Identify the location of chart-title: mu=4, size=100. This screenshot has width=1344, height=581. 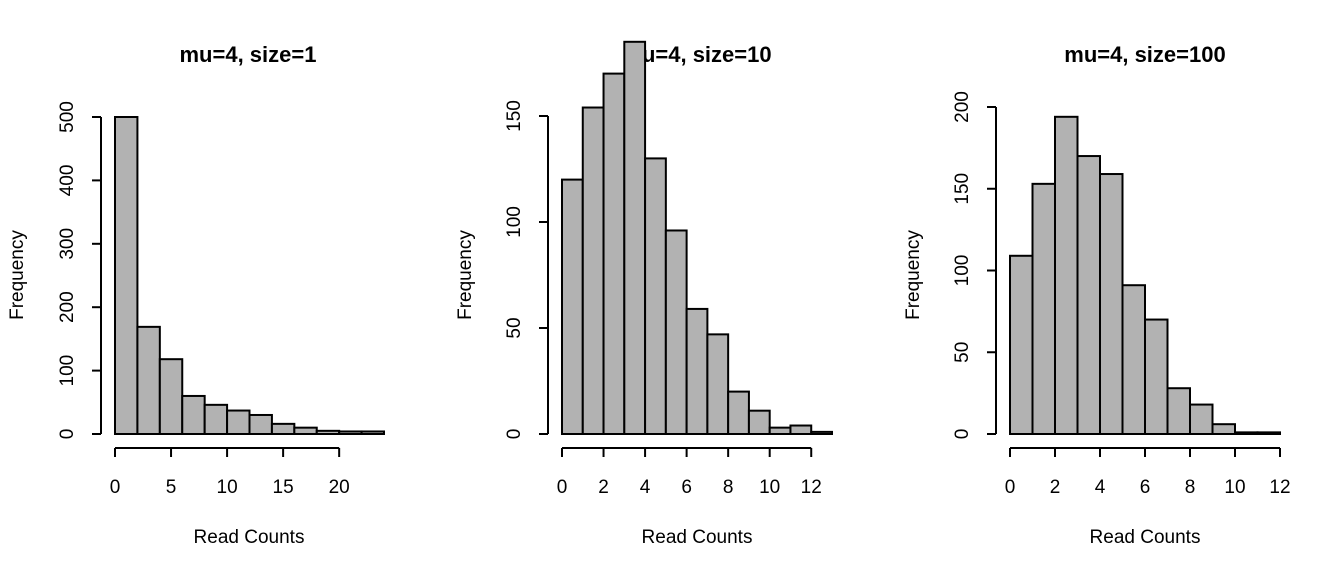
(1144, 54).